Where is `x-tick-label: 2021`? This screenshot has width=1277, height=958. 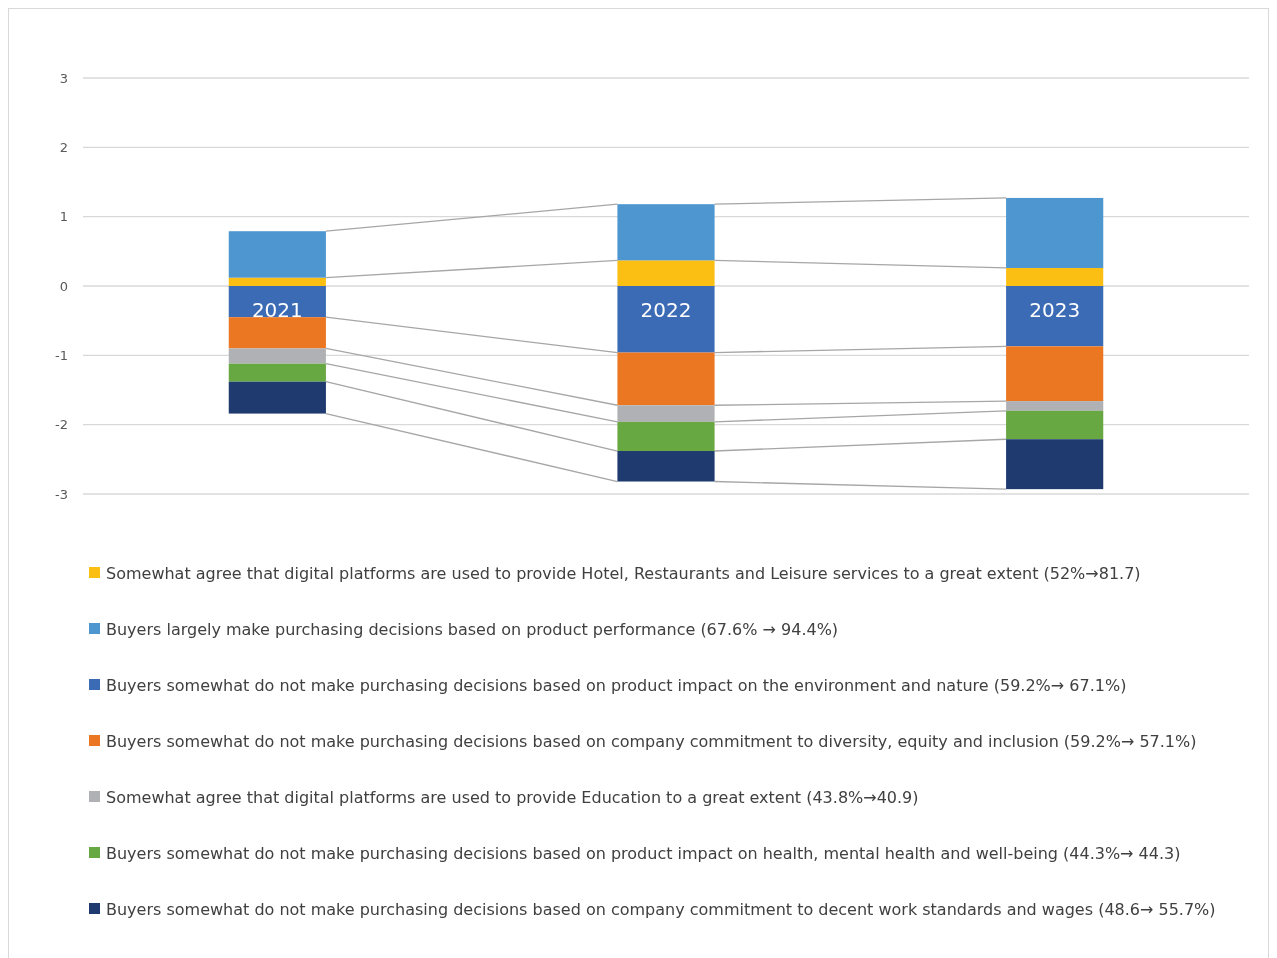 x-tick-label: 2021 is located at coordinates (277, 310).